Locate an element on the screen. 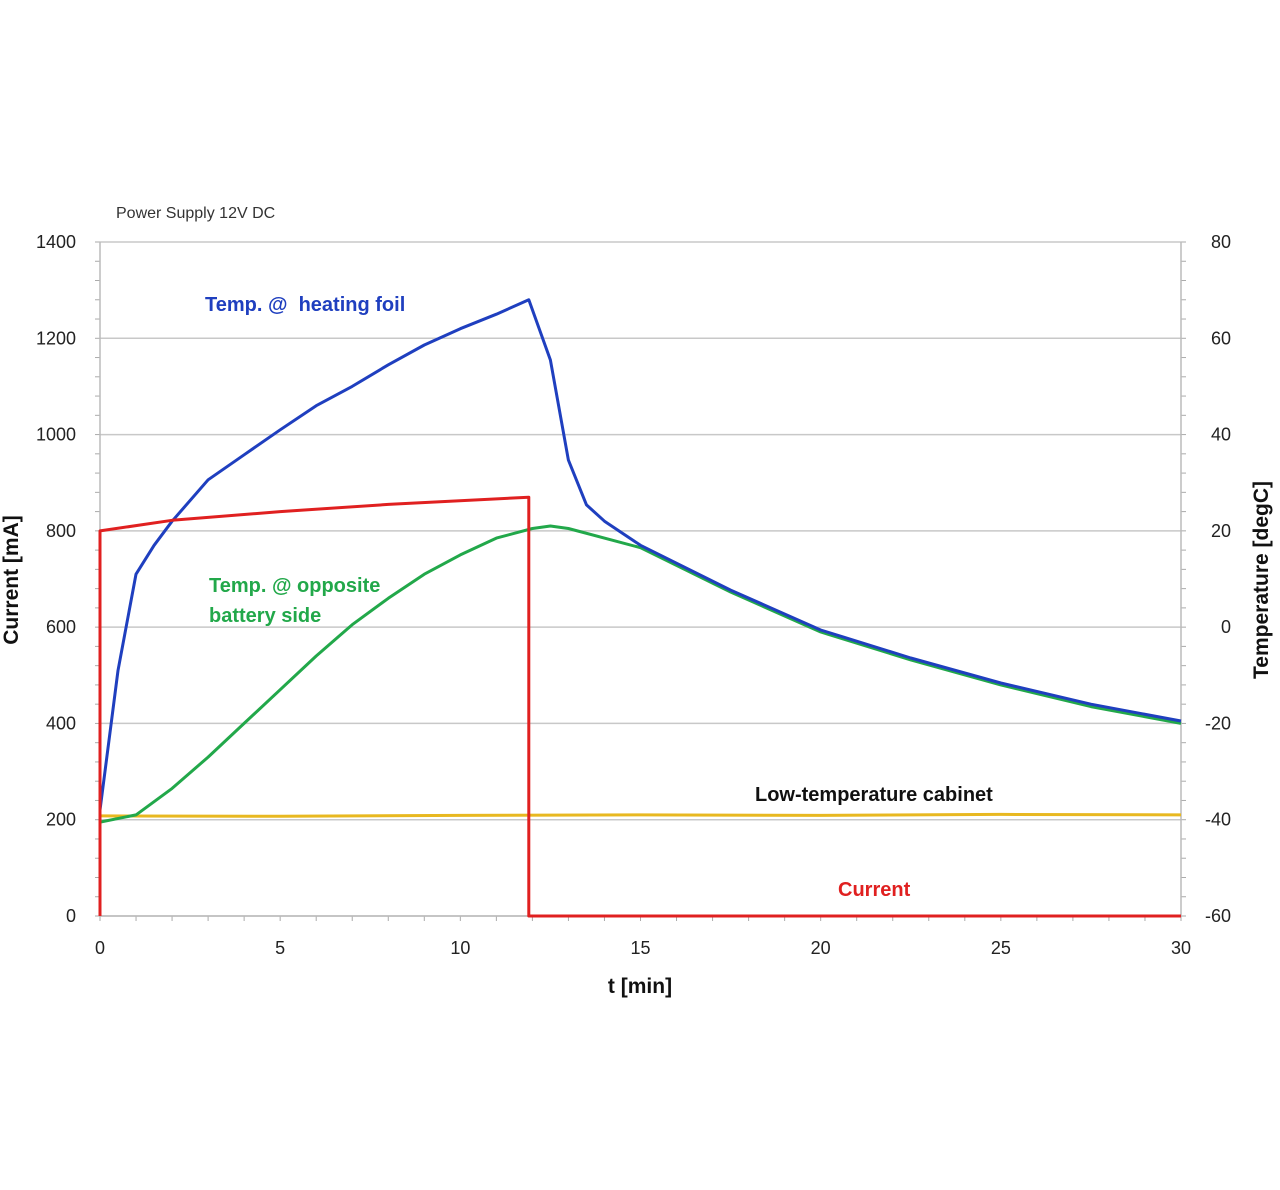 Image resolution: width=1280 pixels, height=1190 pixels. y-tick-label: 1200 is located at coordinates (56, 338).